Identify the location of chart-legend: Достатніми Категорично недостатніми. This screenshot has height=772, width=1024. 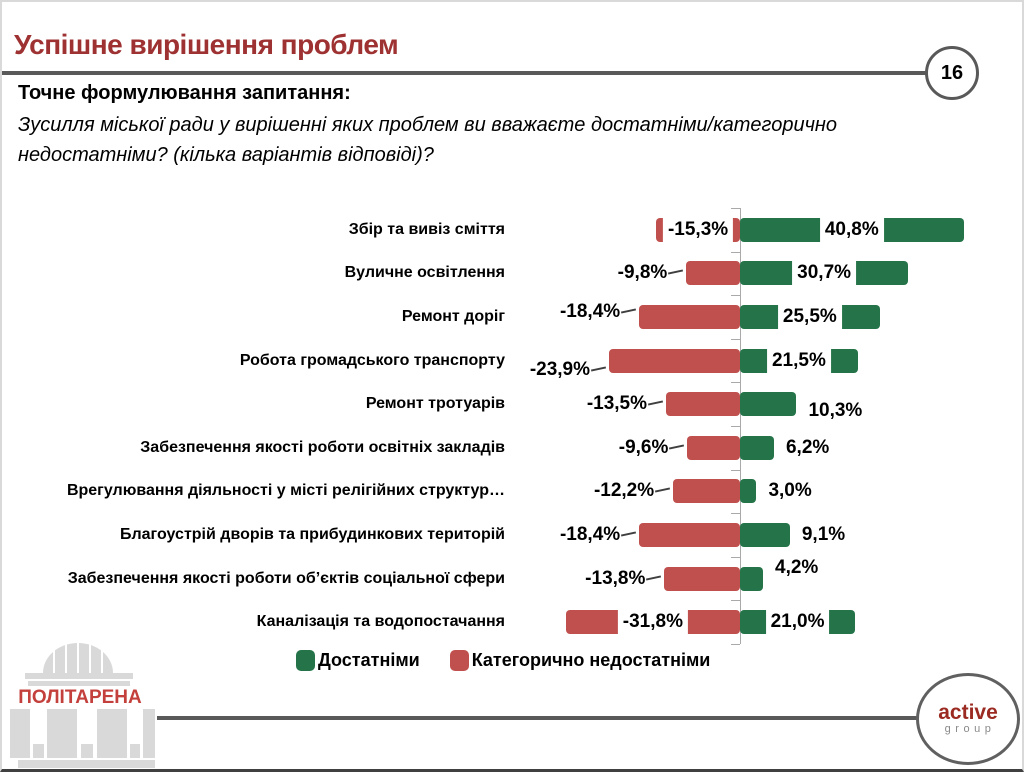
(503, 660).